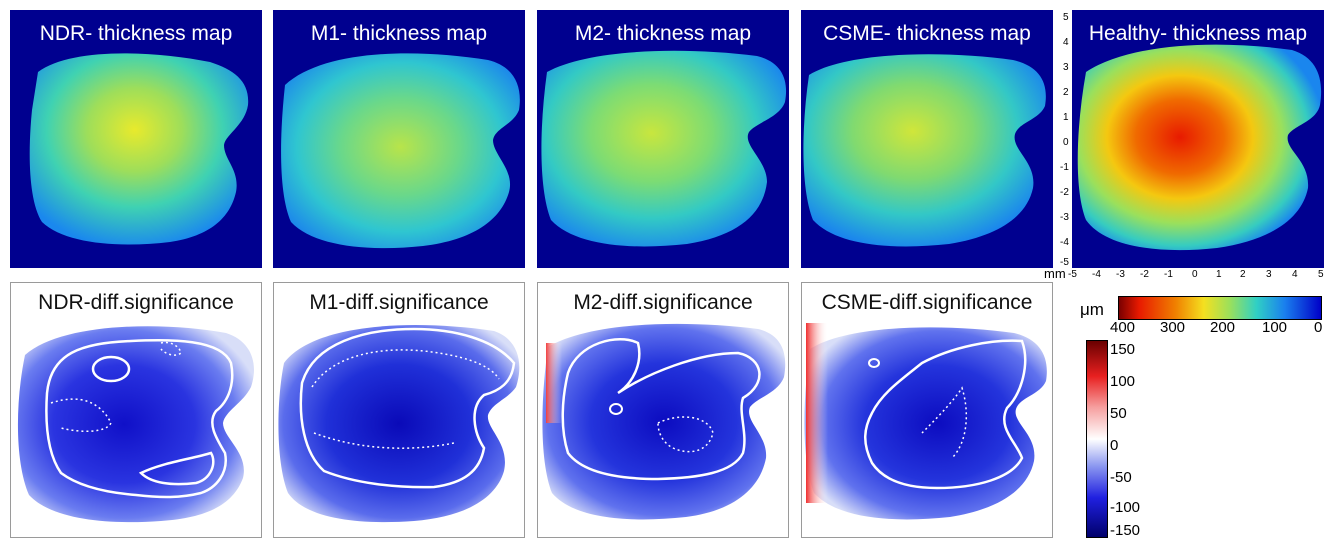 This screenshot has width=1338, height=539. Describe the element at coordinates (399, 424) in the screenshot. I see `m1-diff-image` at that location.